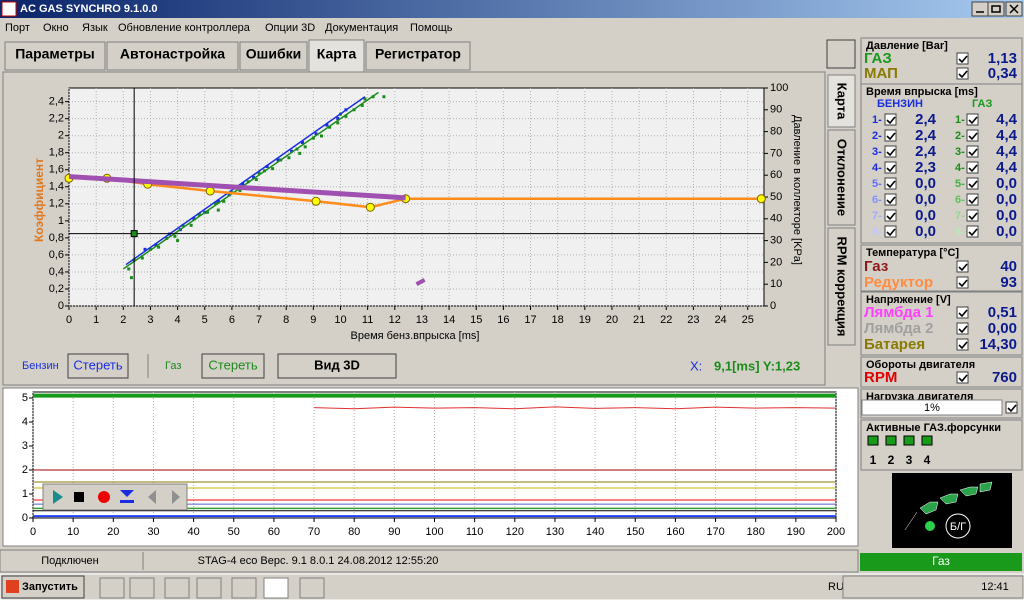 This screenshot has height=600, width=1024. Describe the element at coordinates (748, 320) in the screenshot. I see `x-tick-label: 25` at that location.